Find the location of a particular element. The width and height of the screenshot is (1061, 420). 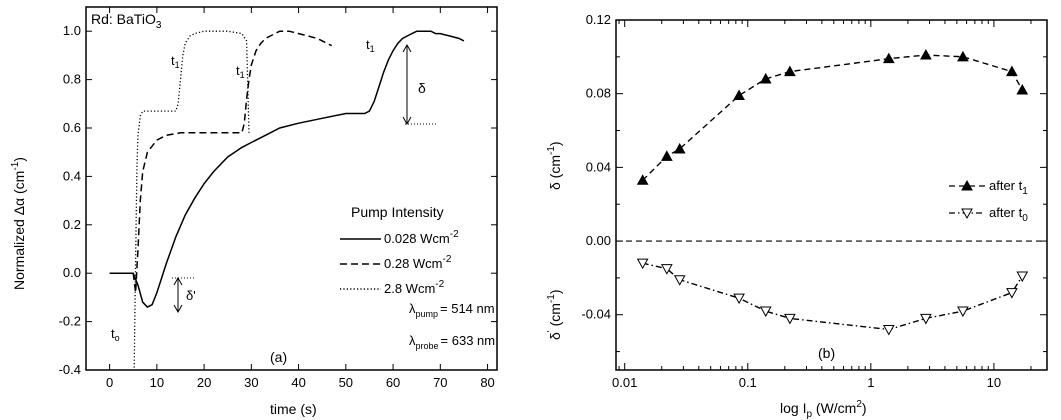

y-tick-label: 0.04 is located at coordinates (598, 166).